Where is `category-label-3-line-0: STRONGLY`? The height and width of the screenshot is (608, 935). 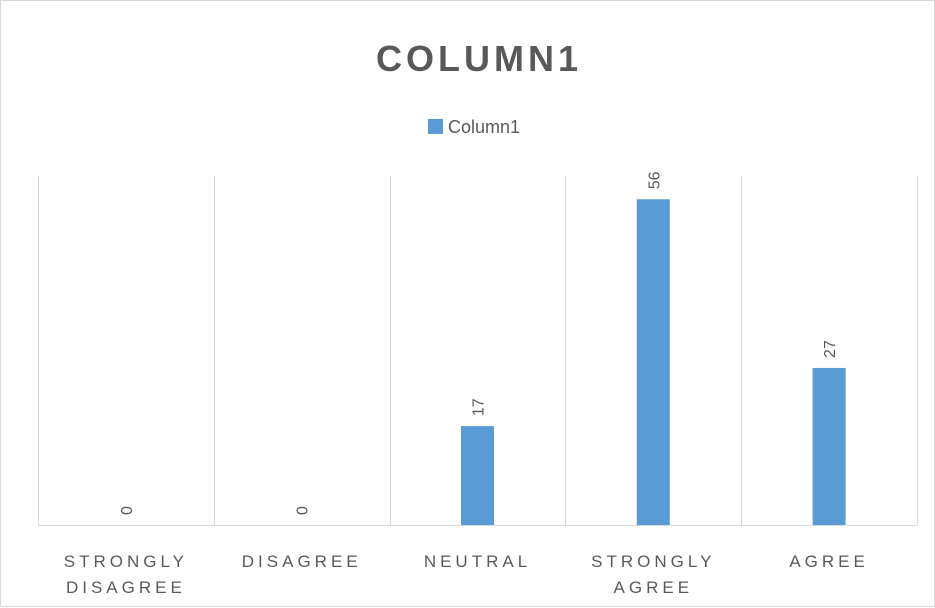 category-label-3-line-0: STRONGLY is located at coordinates (653, 561).